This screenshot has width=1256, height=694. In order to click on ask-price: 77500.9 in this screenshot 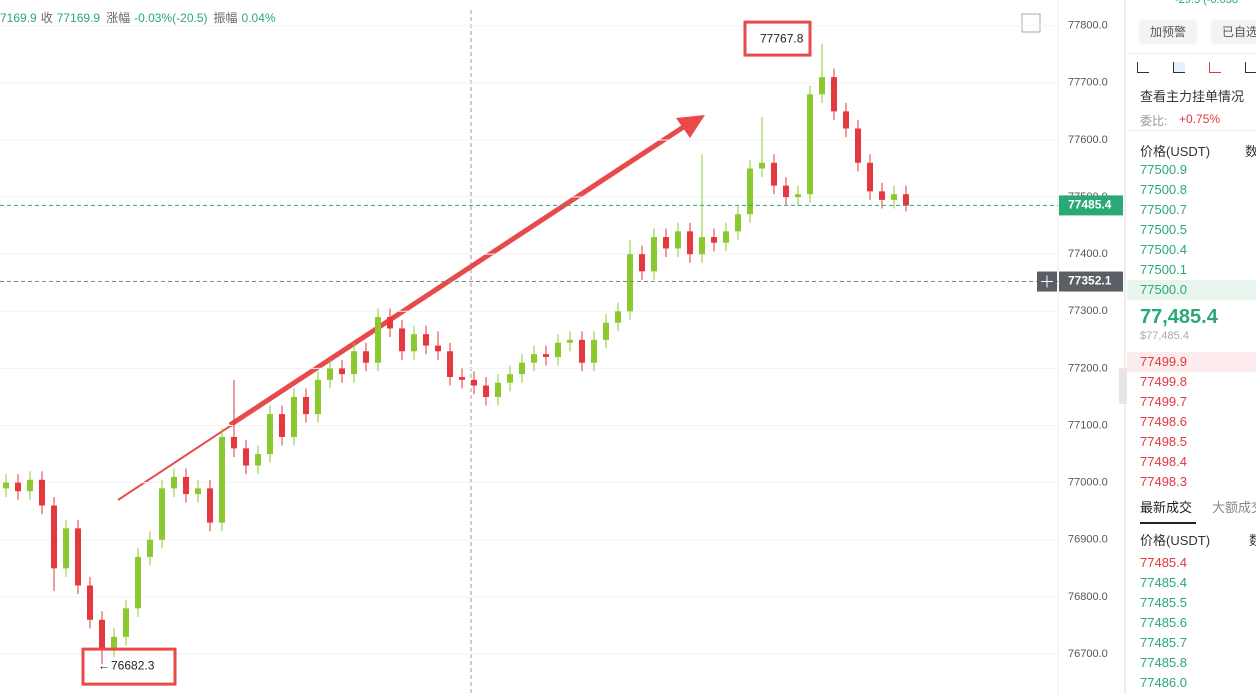, I will do `click(1163, 169)`.